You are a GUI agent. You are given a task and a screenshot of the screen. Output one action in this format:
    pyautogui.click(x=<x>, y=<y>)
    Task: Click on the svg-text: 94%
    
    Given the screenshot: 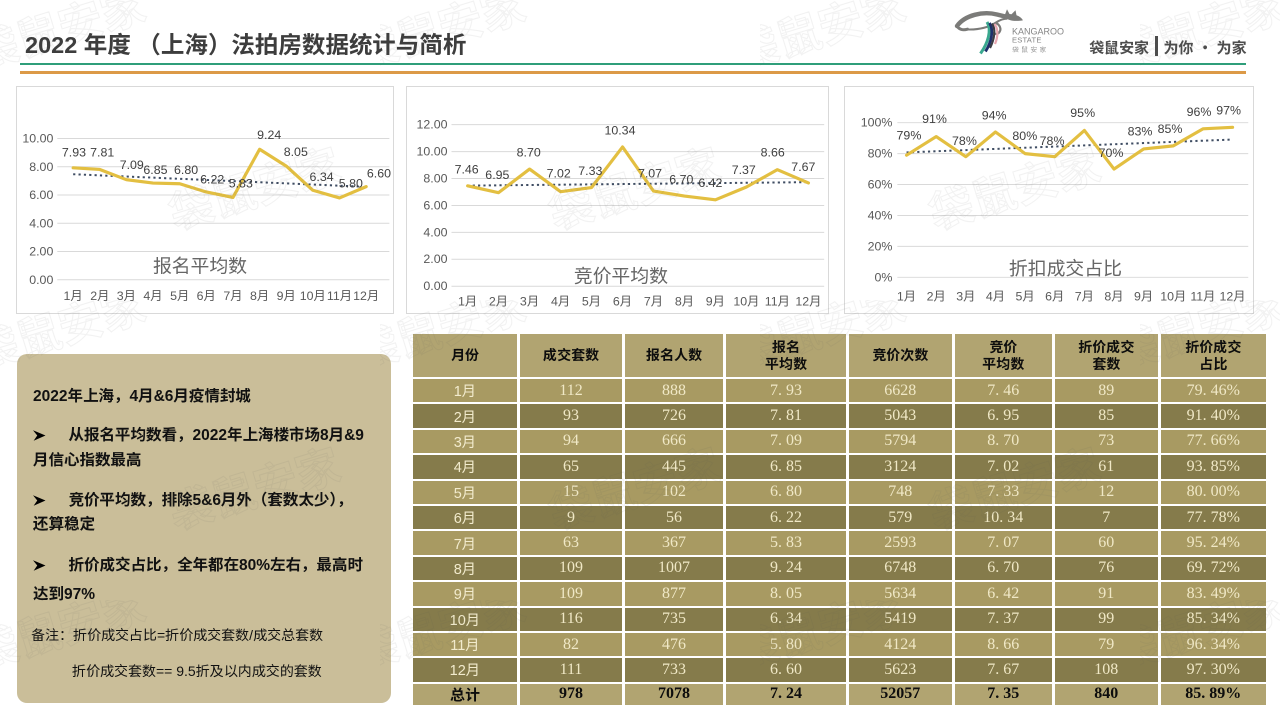 What is the action you would take?
    pyautogui.click(x=994, y=116)
    